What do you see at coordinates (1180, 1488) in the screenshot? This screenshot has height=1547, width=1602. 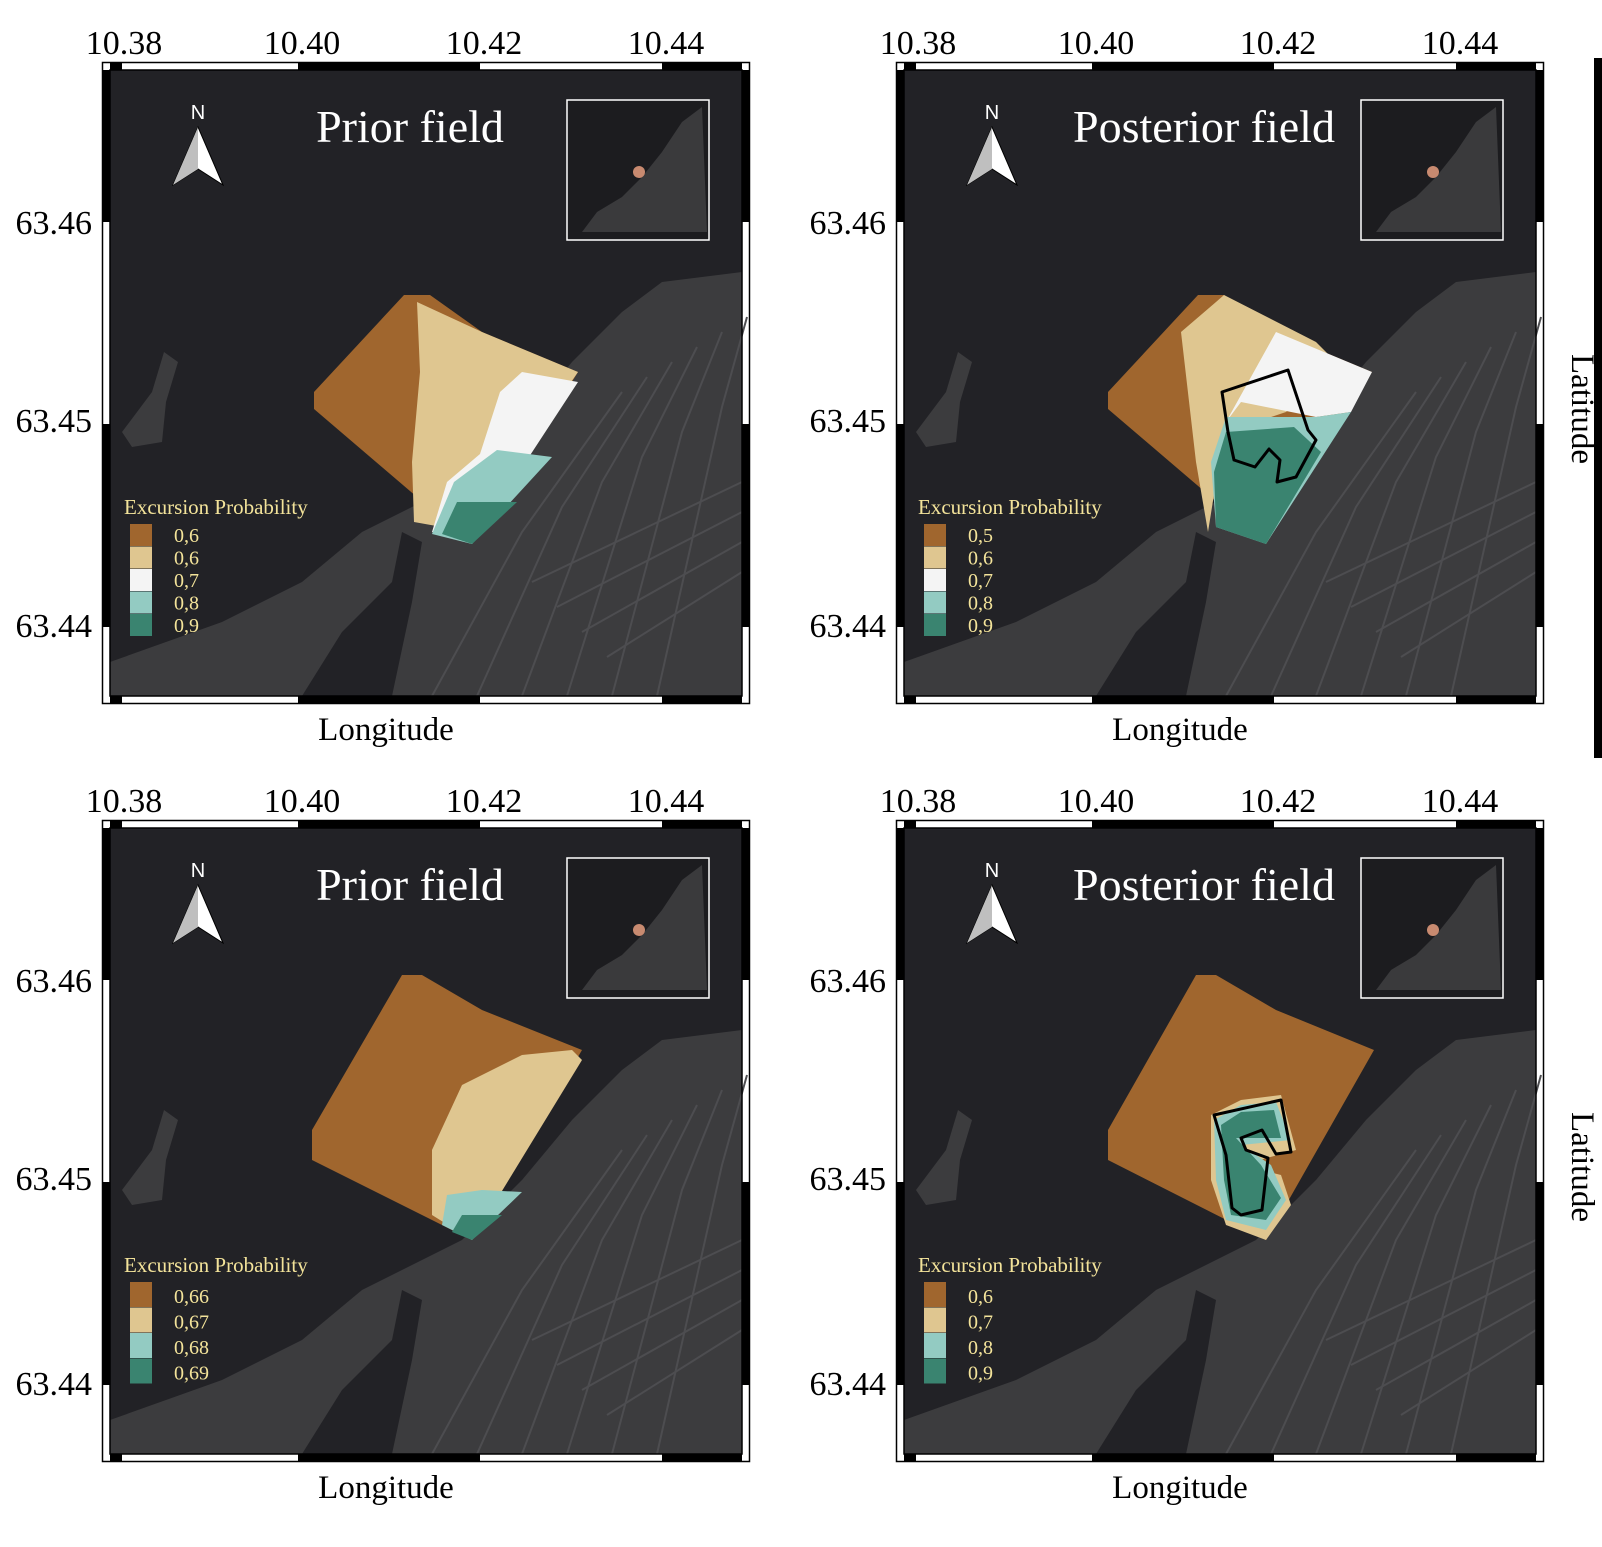 I see `x-axis-label: Longitude` at bounding box center [1180, 1488].